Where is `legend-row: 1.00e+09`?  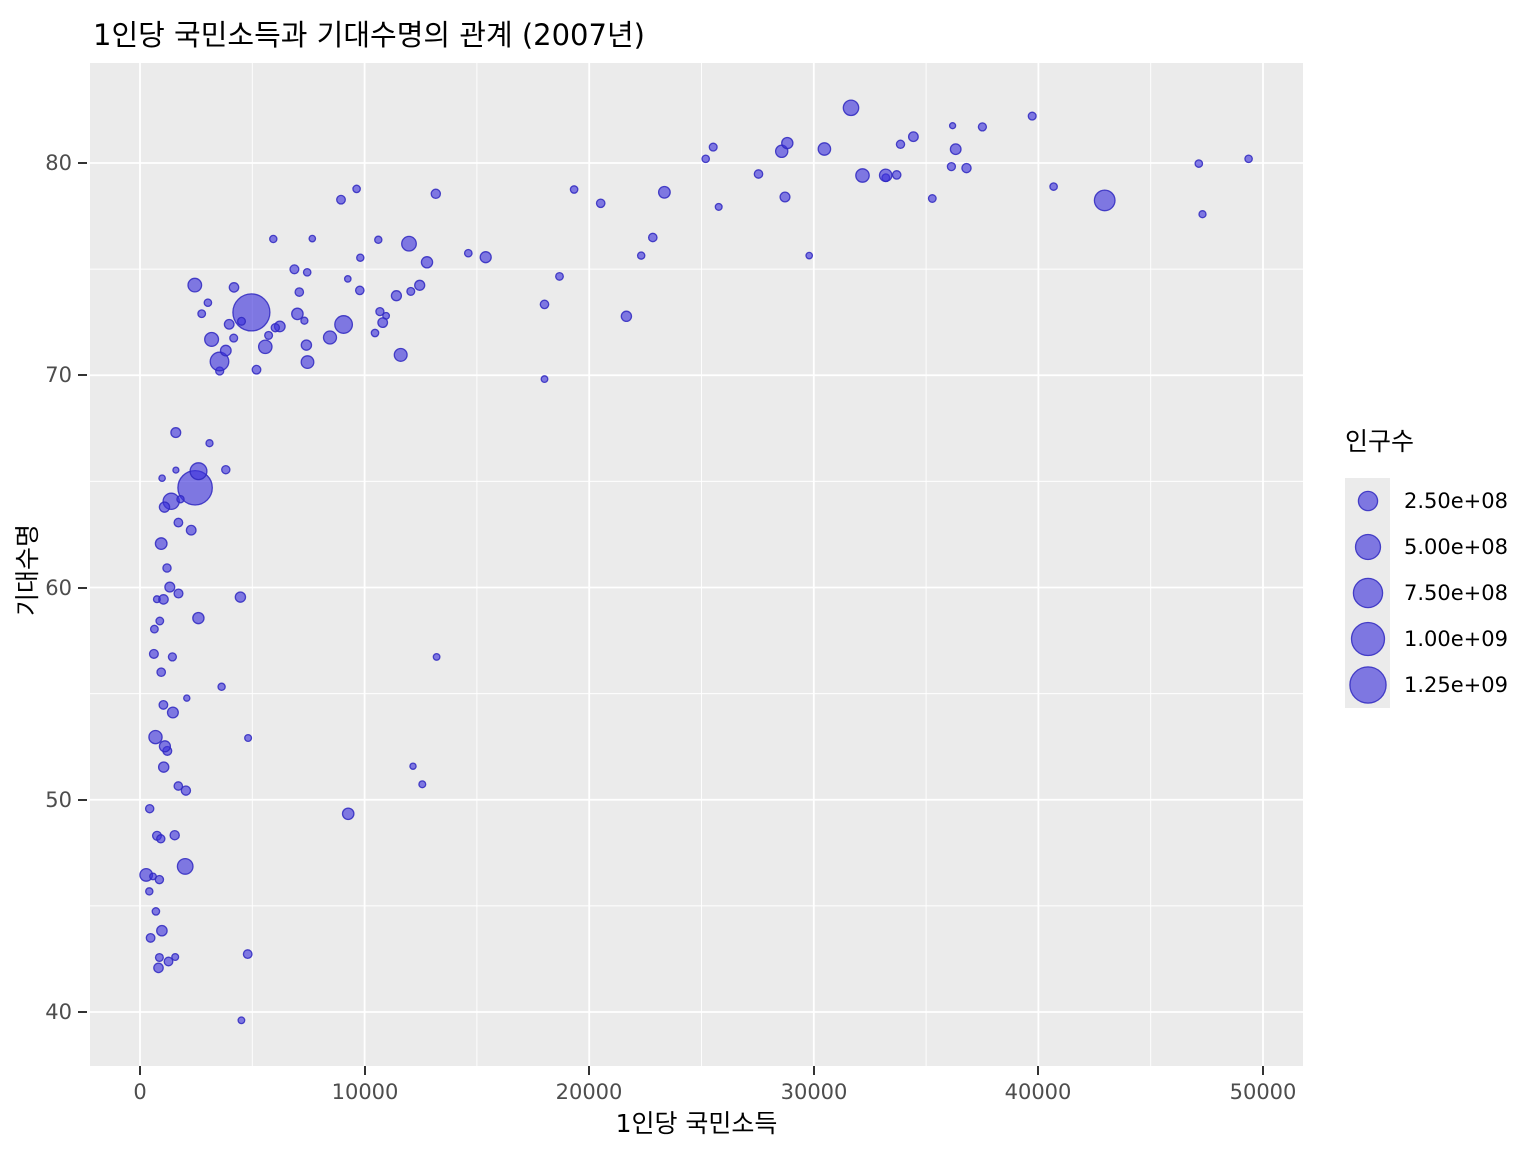 legend-row: 1.00e+09 is located at coordinates (1440, 639).